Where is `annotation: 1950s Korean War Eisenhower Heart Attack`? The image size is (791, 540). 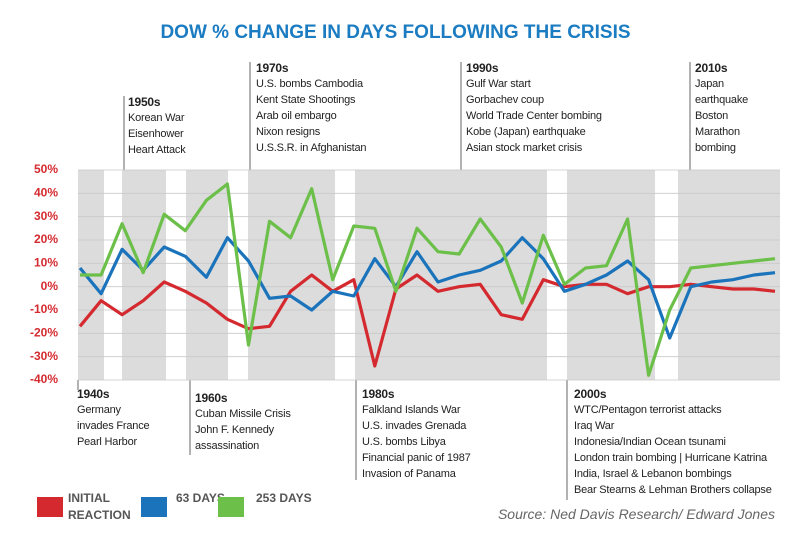 annotation: 1950s Korean War Eisenhower Heart Attack is located at coordinates (157, 126).